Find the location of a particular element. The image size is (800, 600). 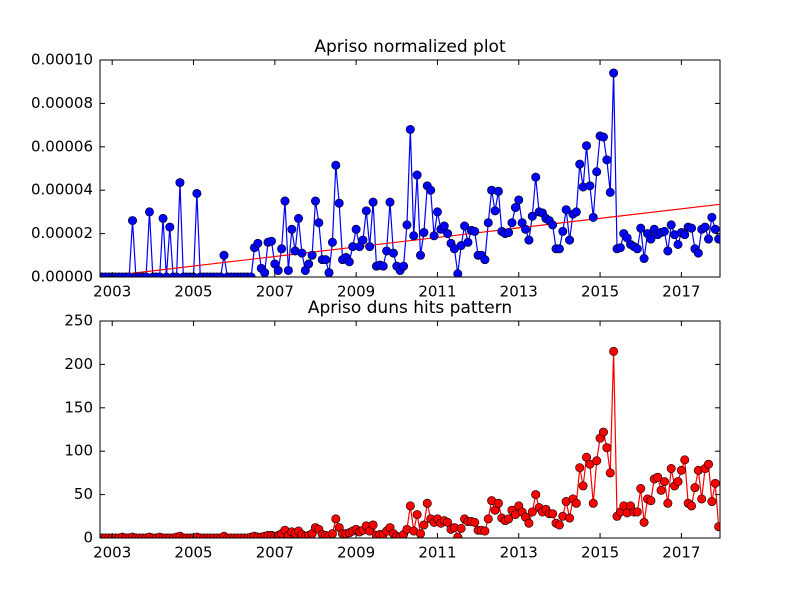

series-line is located at coordinates (410, 240).